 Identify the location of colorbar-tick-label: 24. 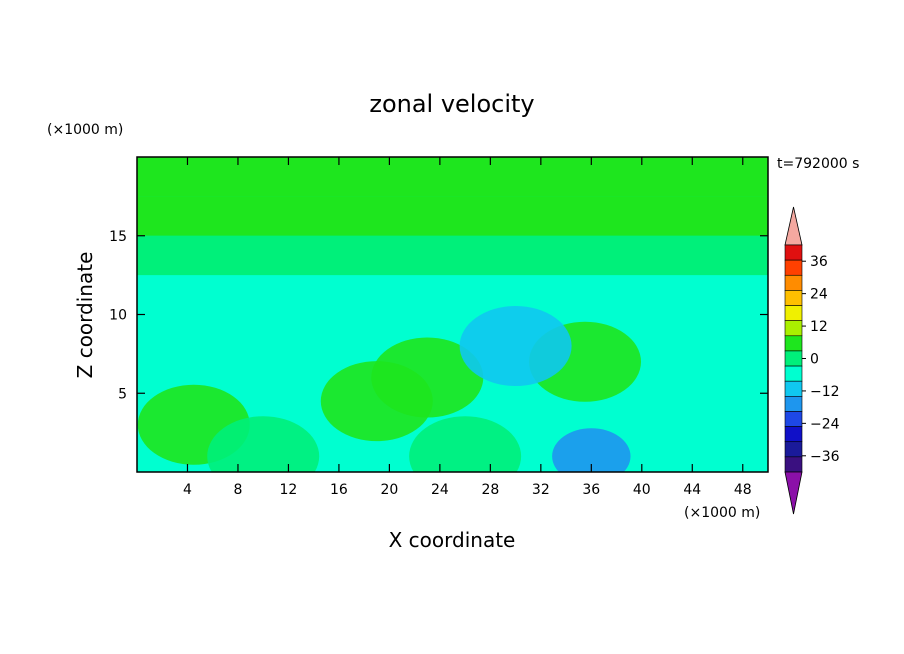
(819, 295).